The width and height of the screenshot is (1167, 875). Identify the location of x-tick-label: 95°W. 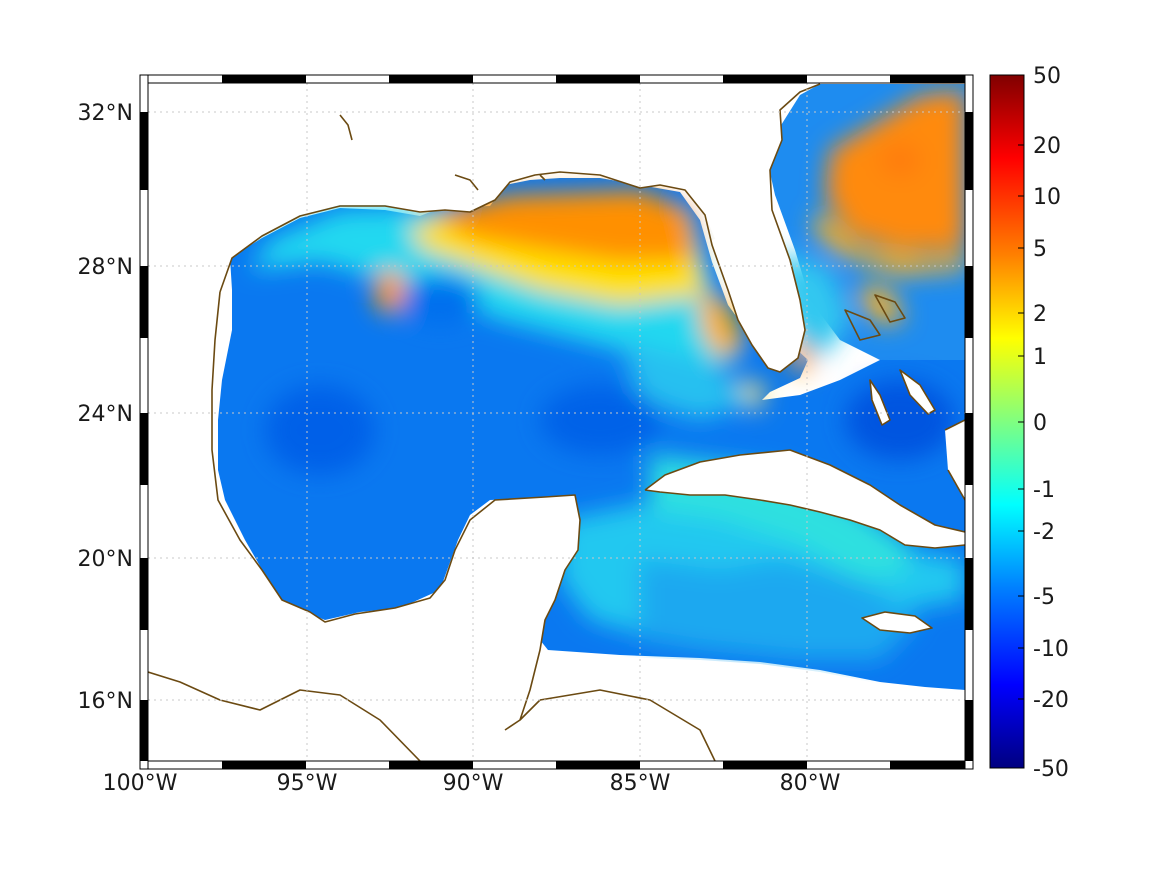
(307, 783).